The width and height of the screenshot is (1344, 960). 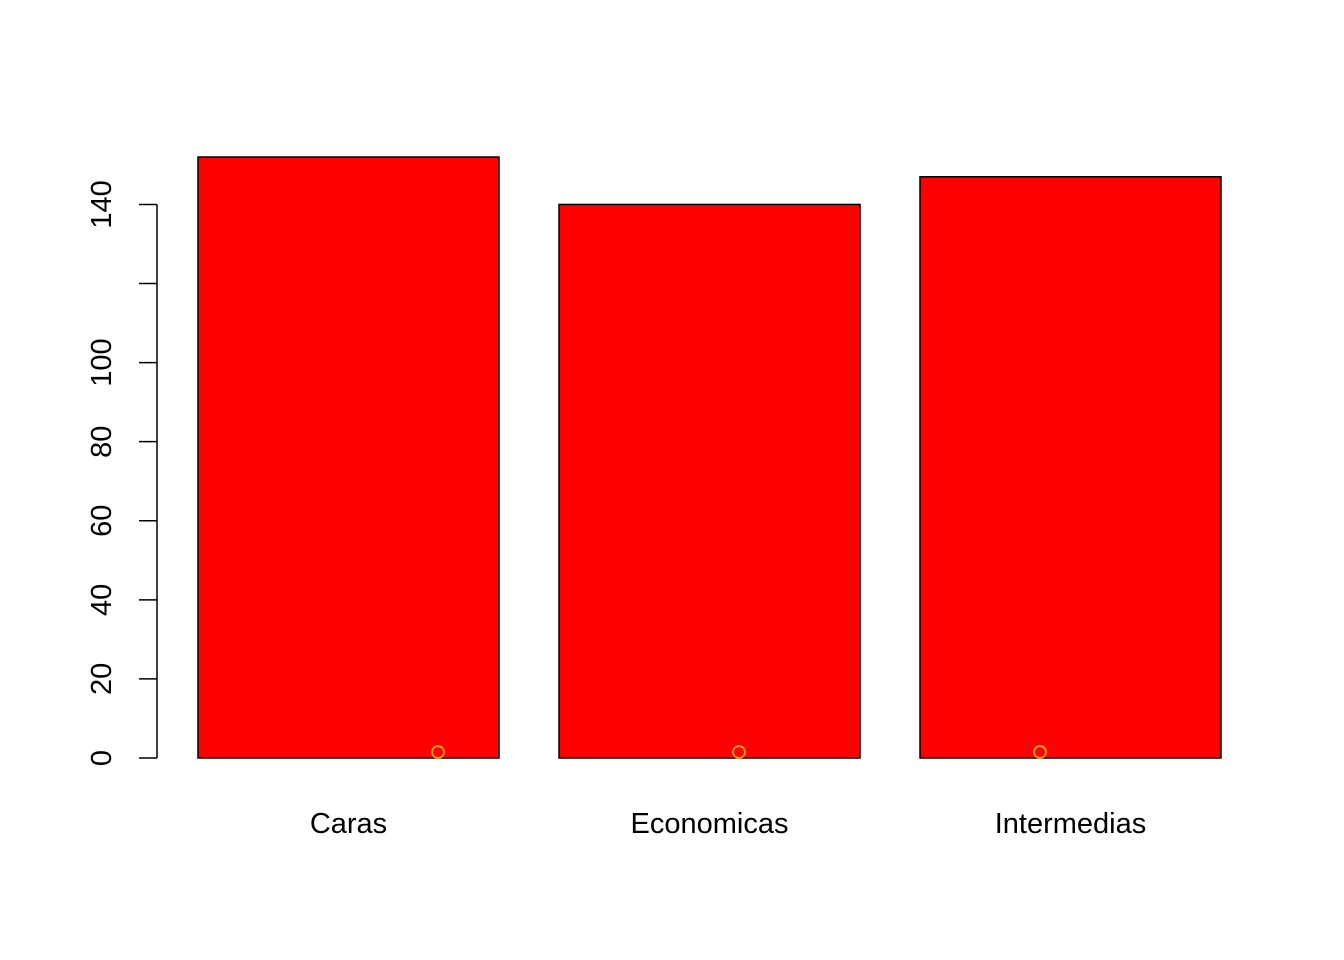 I want to click on y-tick-label-20: 20, so click(x=102, y=679).